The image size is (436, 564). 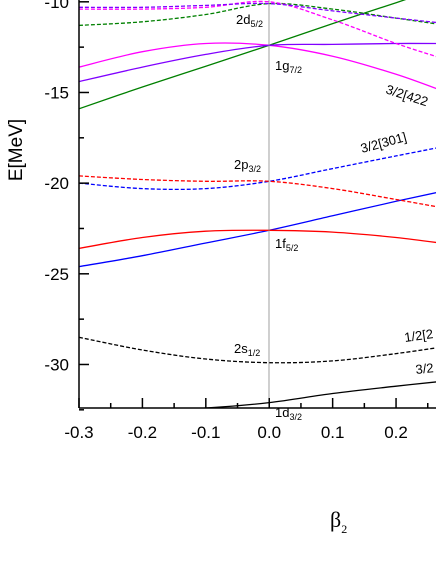 I want to click on x-tick-label: 0.1, so click(x=333, y=432).